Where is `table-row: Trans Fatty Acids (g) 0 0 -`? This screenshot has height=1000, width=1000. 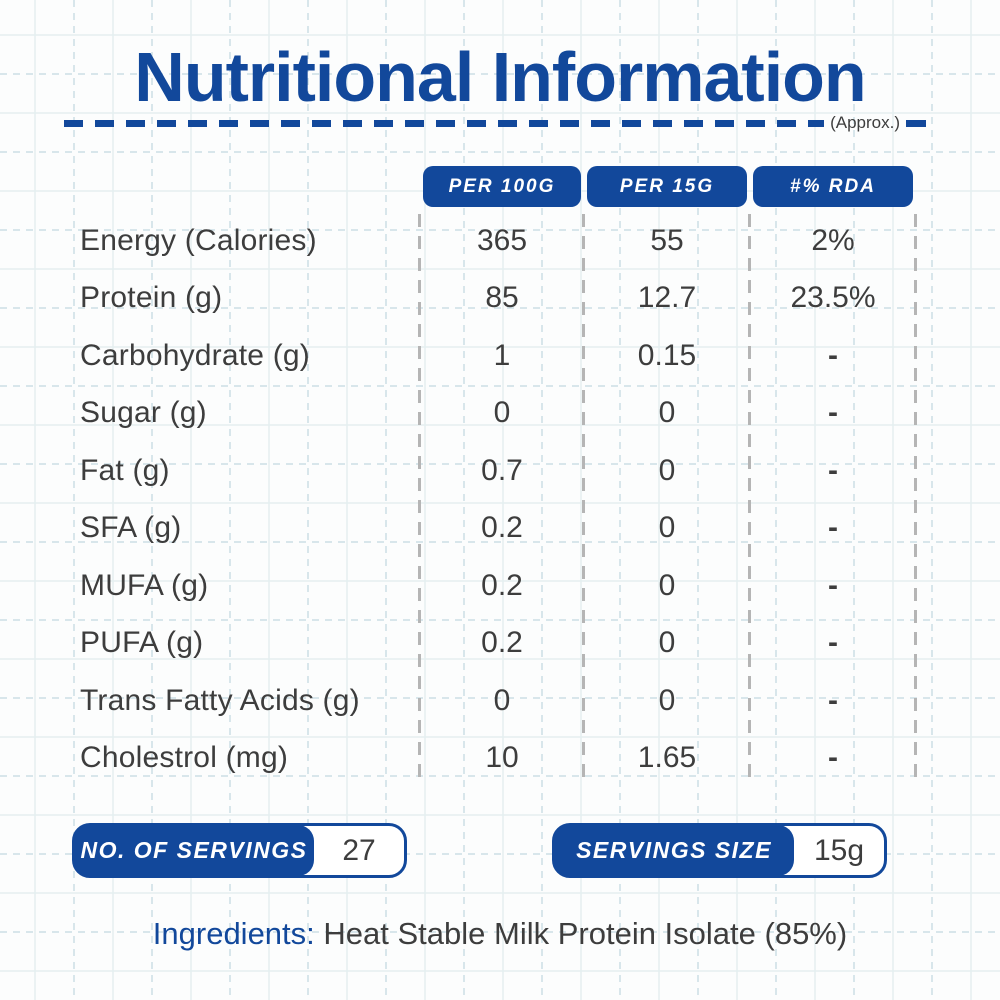
table-row: Trans Fatty Acids (g) 0 0 - is located at coordinates (498, 701).